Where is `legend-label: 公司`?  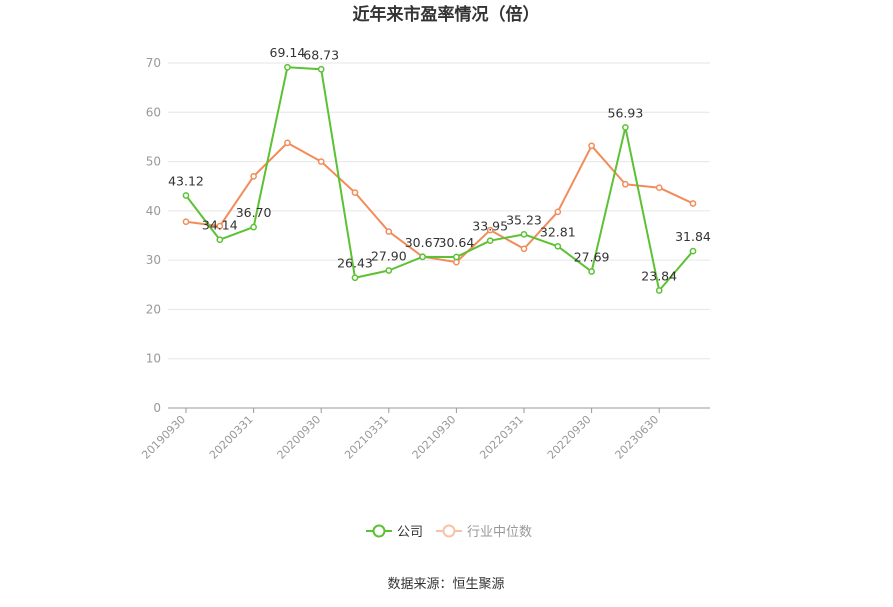 legend-label: 公司 is located at coordinates (410, 532).